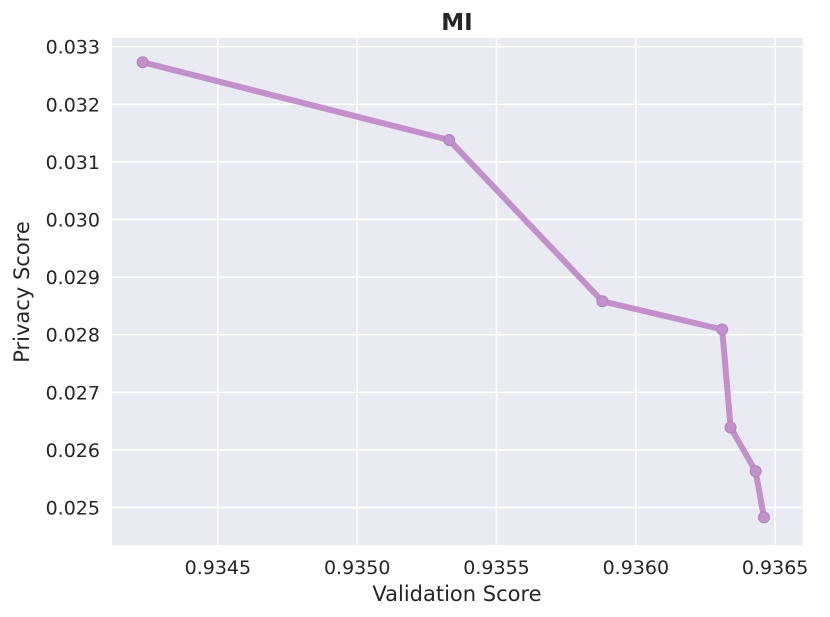  What do you see at coordinates (73, 105) in the screenshot?
I see `y-tick-label: 0.032` at bounding box center [73, 105].